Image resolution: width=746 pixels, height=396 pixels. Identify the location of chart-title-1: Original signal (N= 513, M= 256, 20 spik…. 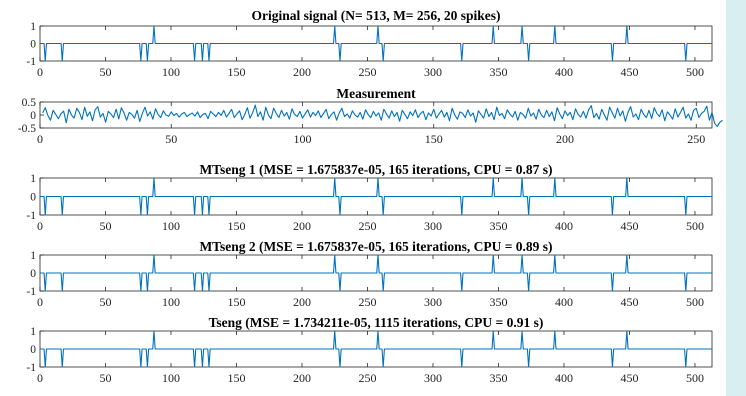
(375, 15).